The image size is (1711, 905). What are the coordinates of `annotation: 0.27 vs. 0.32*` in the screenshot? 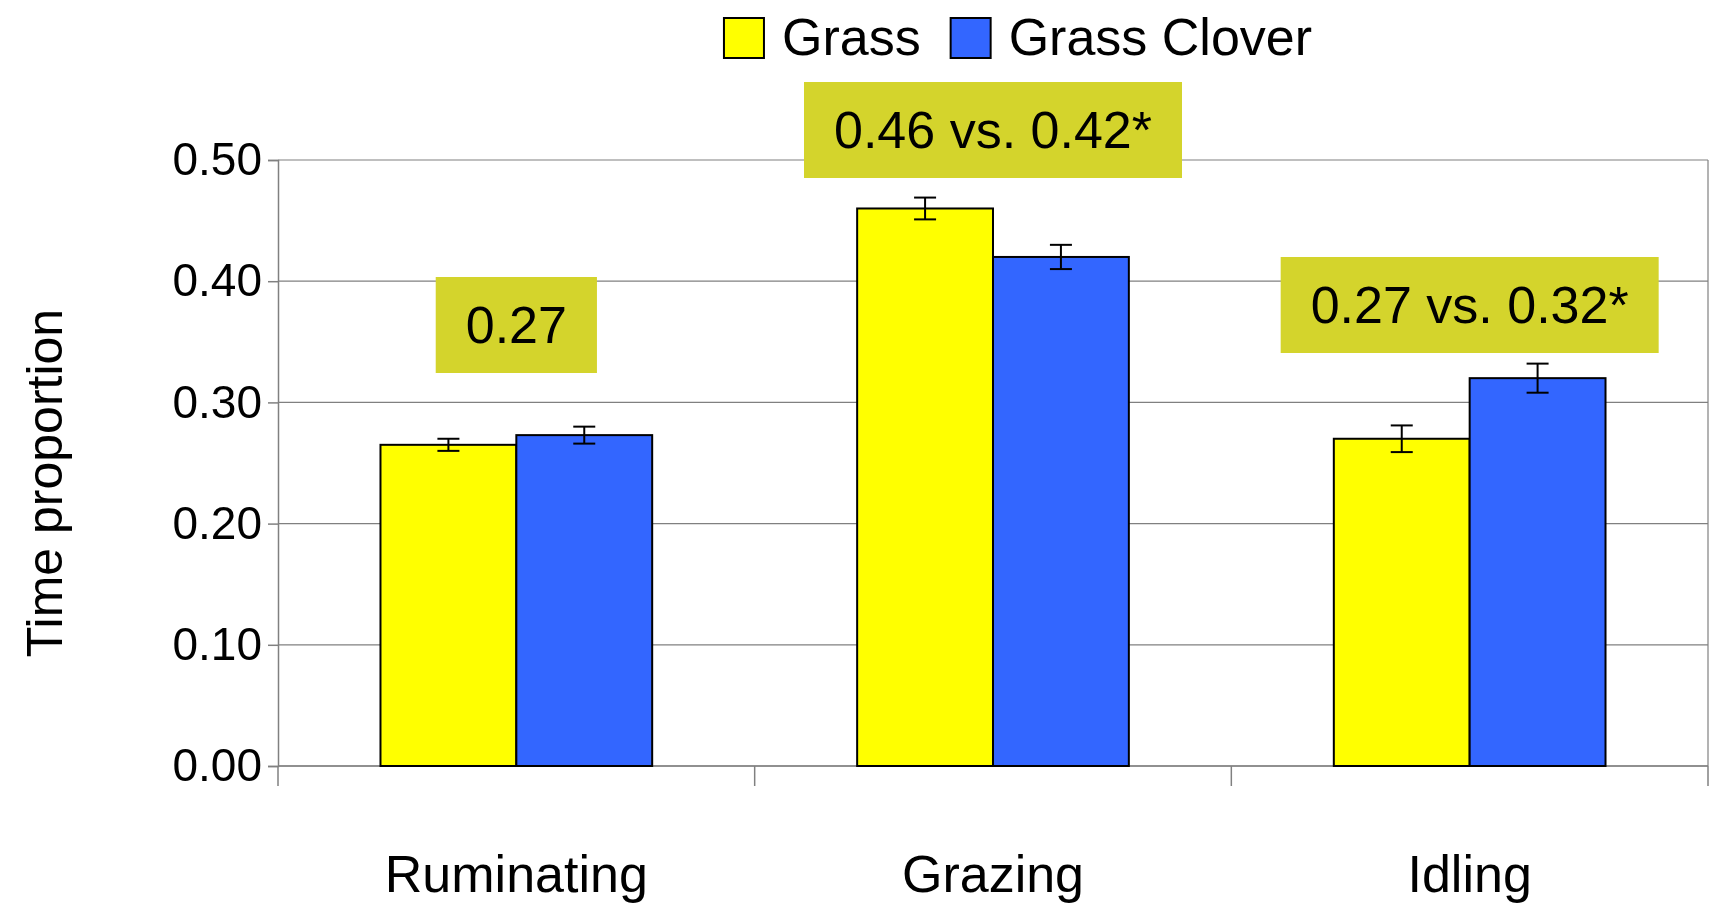 It's located at (1469, 305).